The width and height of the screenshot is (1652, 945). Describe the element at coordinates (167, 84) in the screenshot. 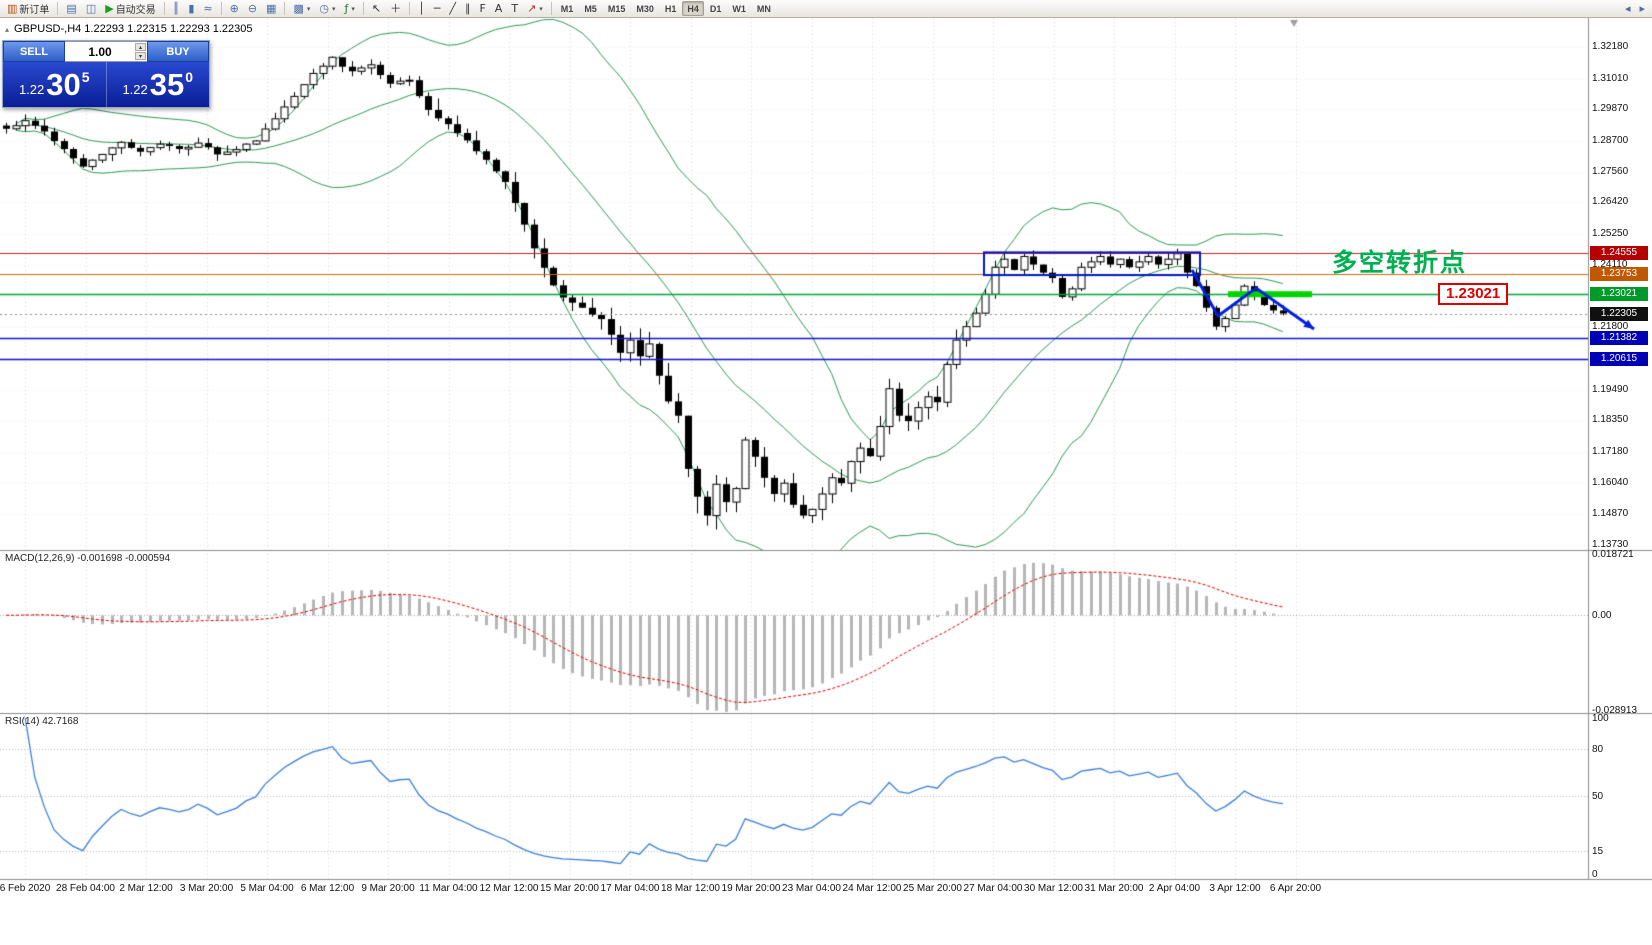

I see `buy-price-main: 35` at that location.